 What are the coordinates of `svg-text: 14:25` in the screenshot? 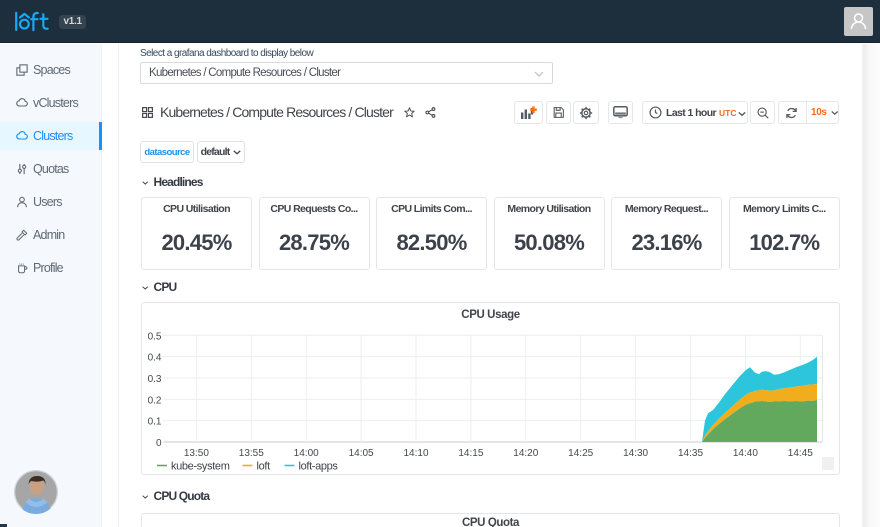 It's located at (580, 453).